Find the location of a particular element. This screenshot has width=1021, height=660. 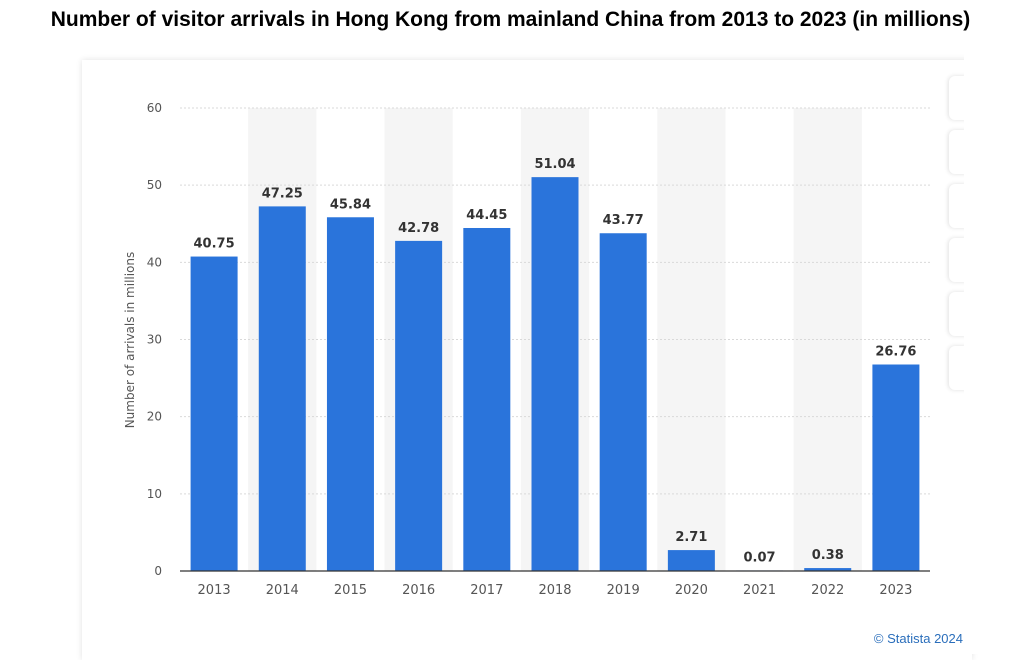

statista-credit-link: © Statista 2024 is located at coordinates (918, 638).